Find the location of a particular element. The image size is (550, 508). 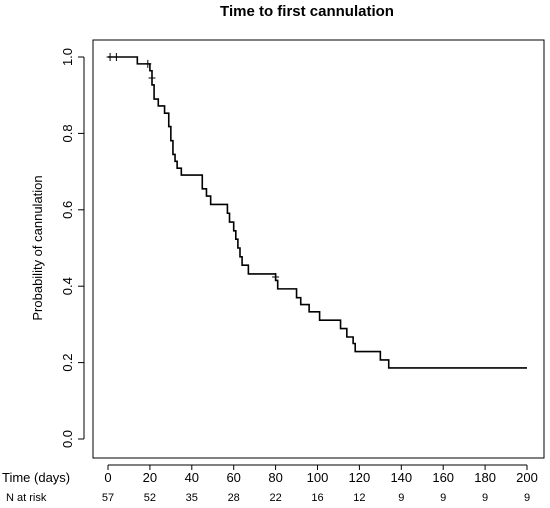

x-tick-label: 60 is located at coordinates (233, 477).